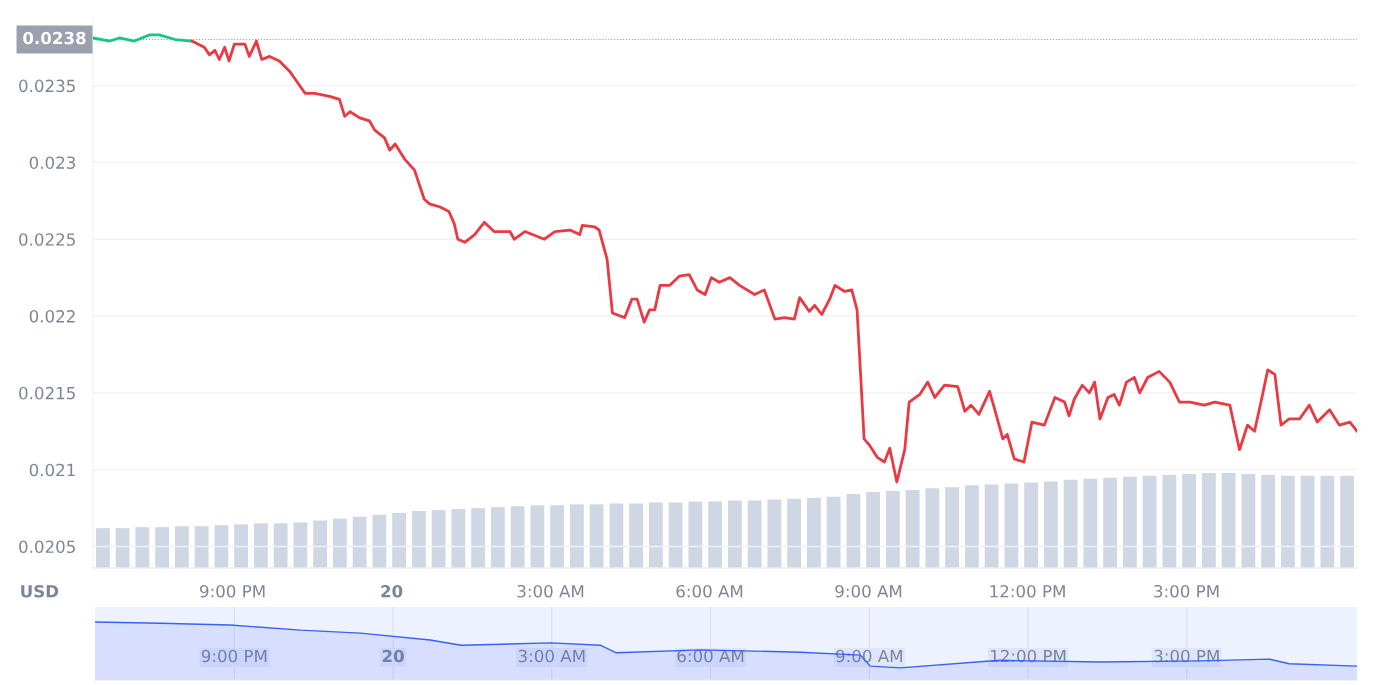  Describe the element at coordinates (52, 162) in the screenshot. I see `y-tick-label: 0.023` at that location.